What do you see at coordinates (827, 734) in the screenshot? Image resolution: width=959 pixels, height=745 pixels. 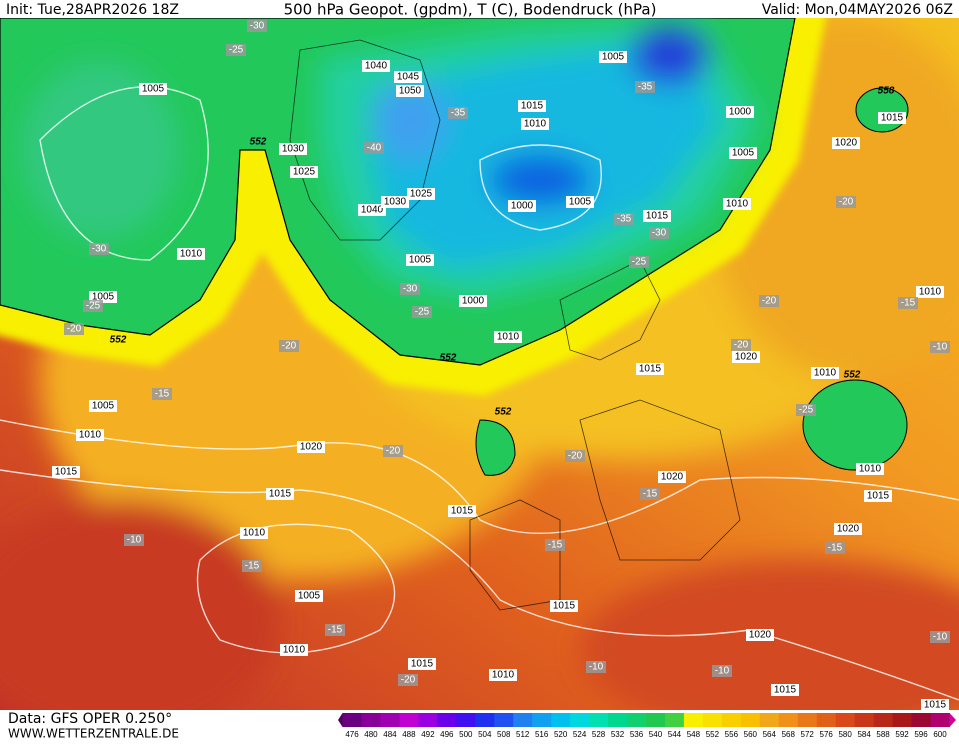 I see `colorbar-label: 576` at bounding box center [827, 734].